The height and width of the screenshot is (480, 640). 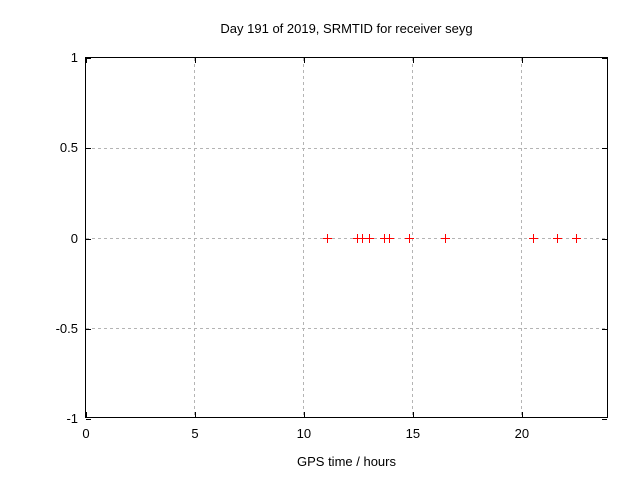 What do you see at coordinates (522, 433) in the screenshot?
I see `x-tick-label: 20` at bounding box center [522, 433].